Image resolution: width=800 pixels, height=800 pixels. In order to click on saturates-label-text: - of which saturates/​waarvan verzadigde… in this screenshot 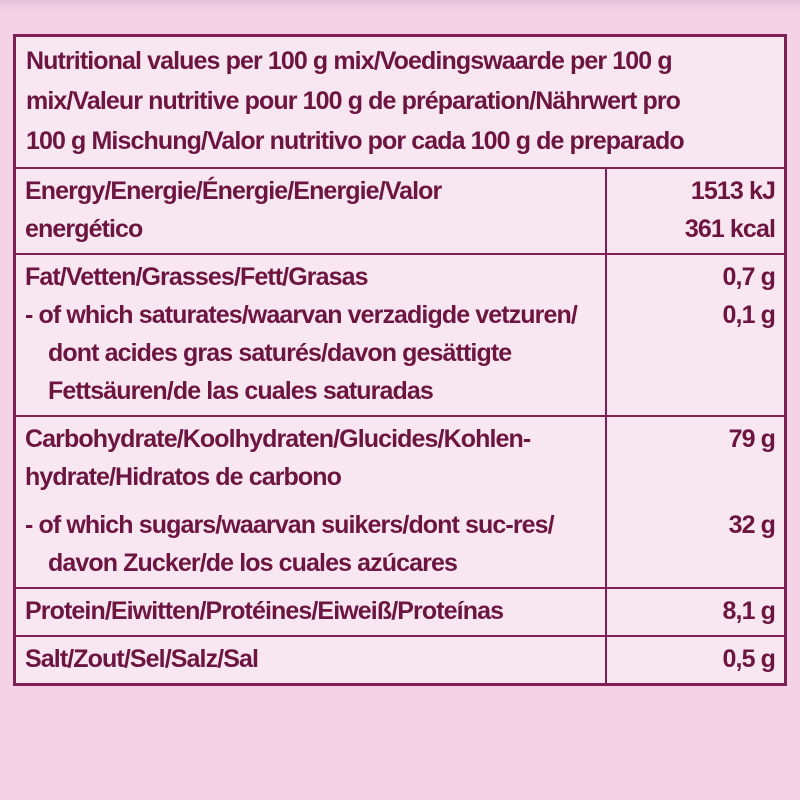, I will do `click(301, 353)`.